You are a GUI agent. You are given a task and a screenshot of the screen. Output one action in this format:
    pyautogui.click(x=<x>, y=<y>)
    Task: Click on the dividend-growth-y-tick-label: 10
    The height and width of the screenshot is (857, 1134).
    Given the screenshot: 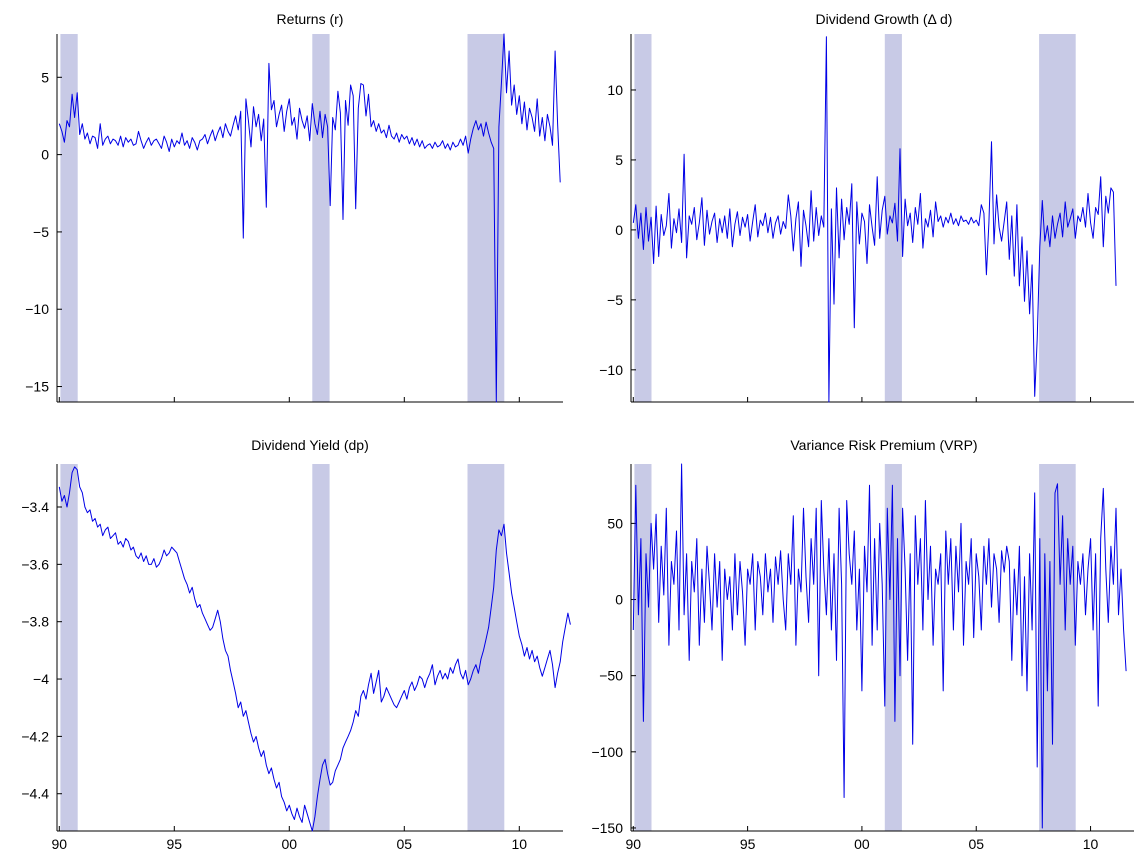 What is the action you would take?
    pyautogui.click(x=615, y=90)
    